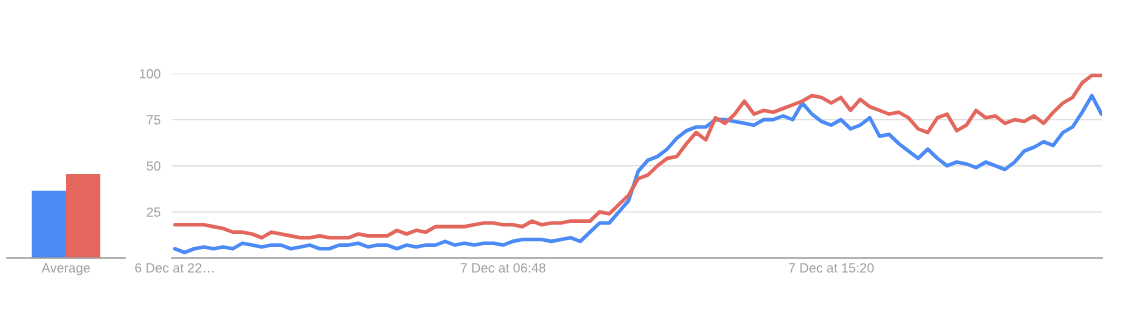 Image resolution: width=1125 pixels, height=323 pixels. What do you see at coordinates (153, 166) in the screenshot?
I see `y-tick-label: 50` at bounding box center [153, 166].